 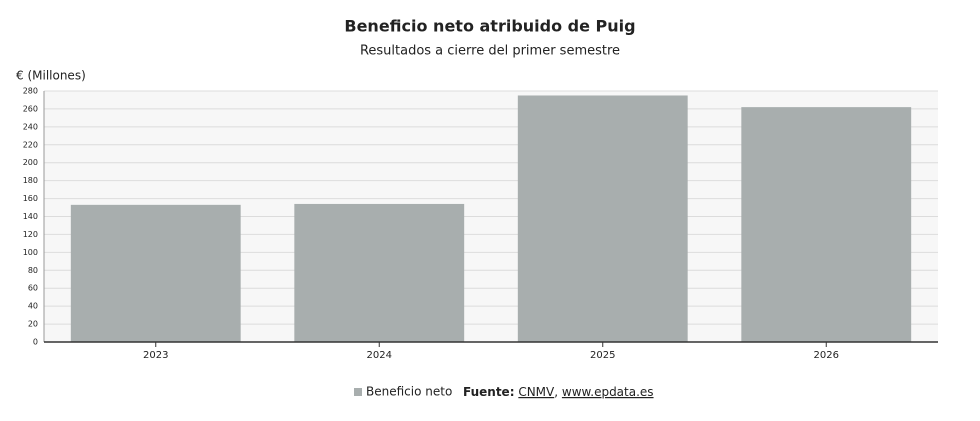 I want to click on y-tick-label: 200, so click(x=30, y=162).